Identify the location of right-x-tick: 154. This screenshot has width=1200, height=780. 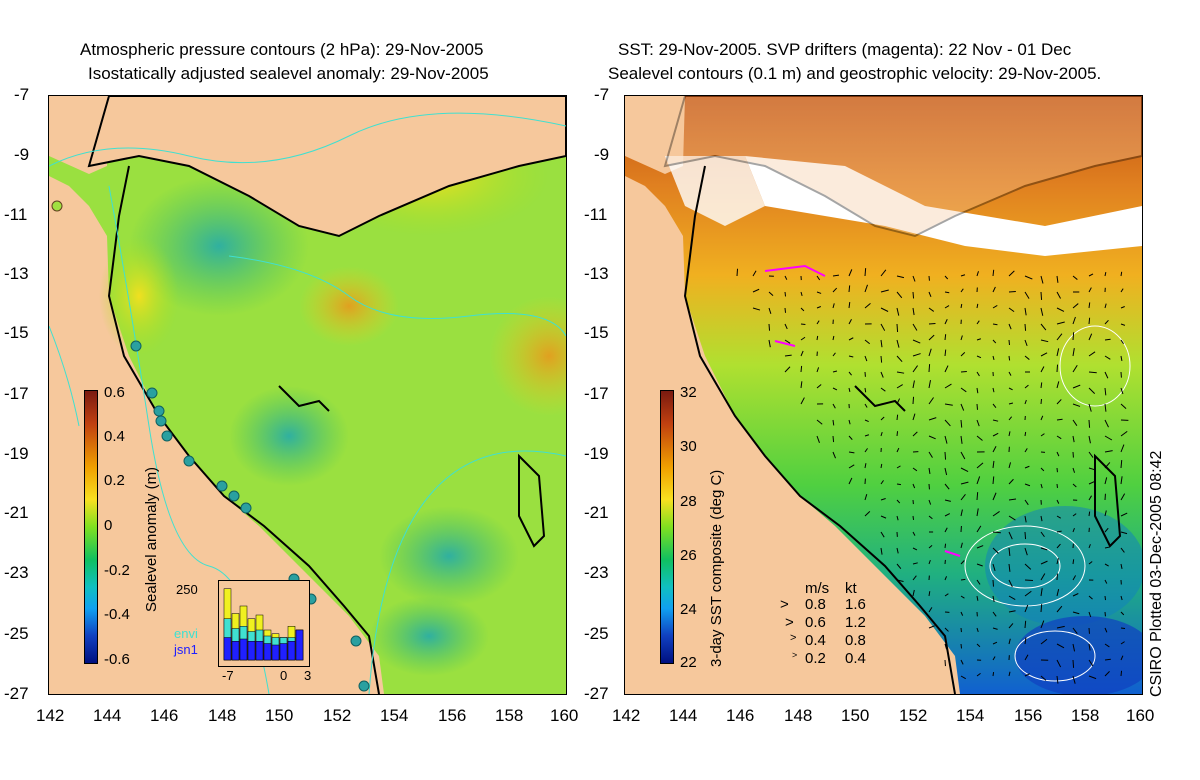
(970, 715).